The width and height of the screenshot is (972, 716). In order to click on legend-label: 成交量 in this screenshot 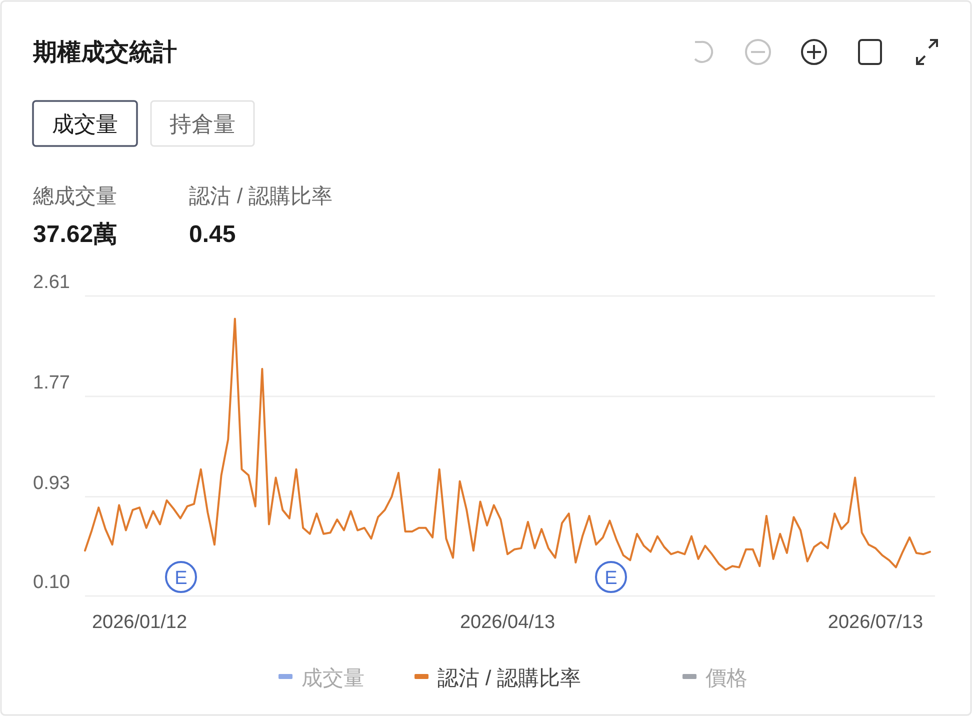, I will do `click(333, 678)`.